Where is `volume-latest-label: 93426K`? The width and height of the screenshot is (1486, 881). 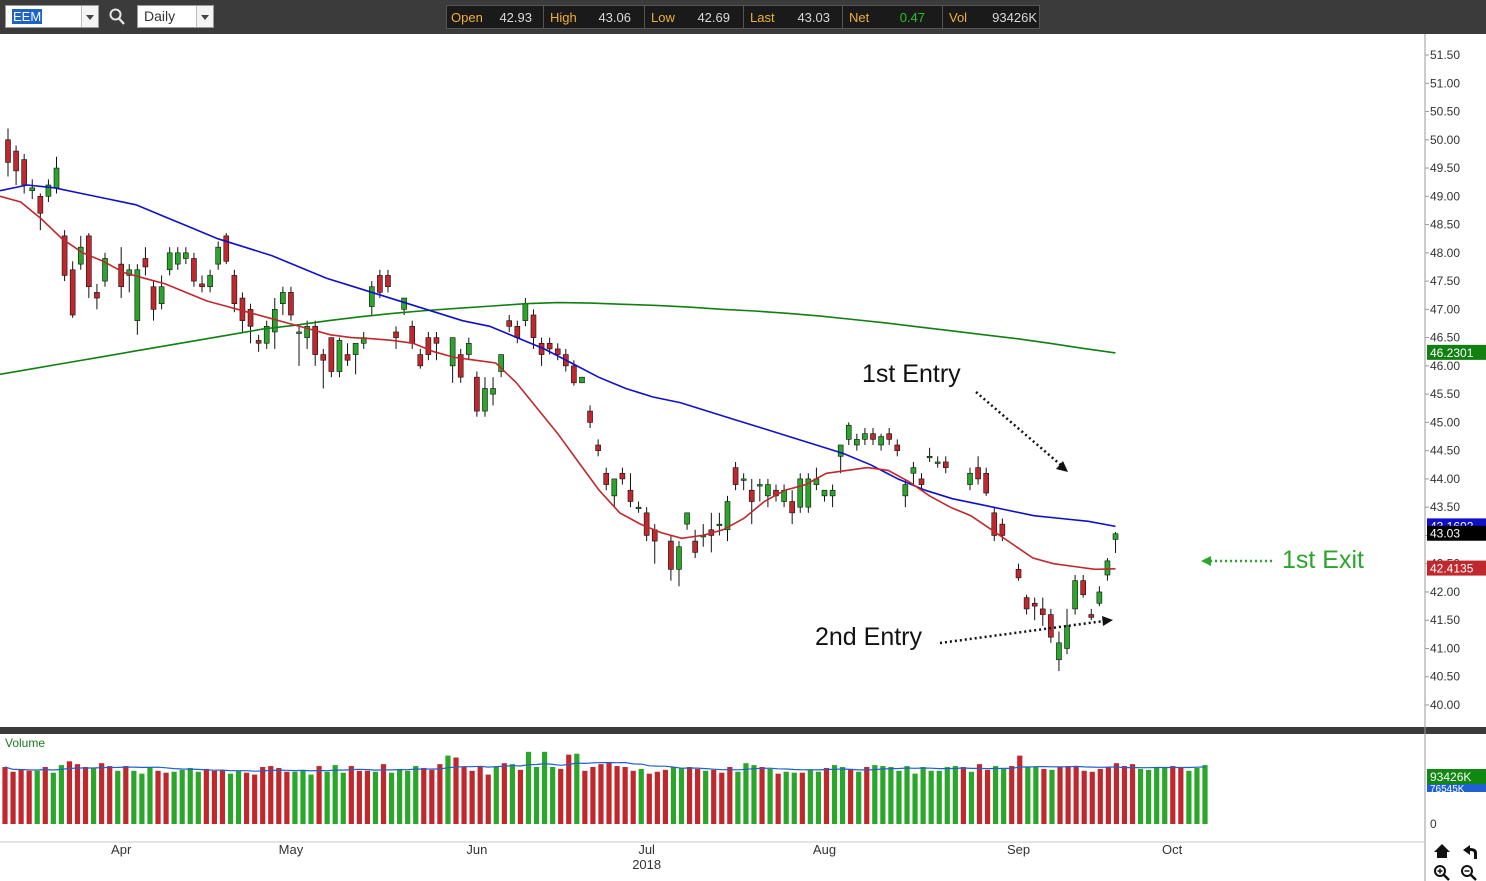 volume-latest-label: 93426K is located at coordinates (1450, 777).